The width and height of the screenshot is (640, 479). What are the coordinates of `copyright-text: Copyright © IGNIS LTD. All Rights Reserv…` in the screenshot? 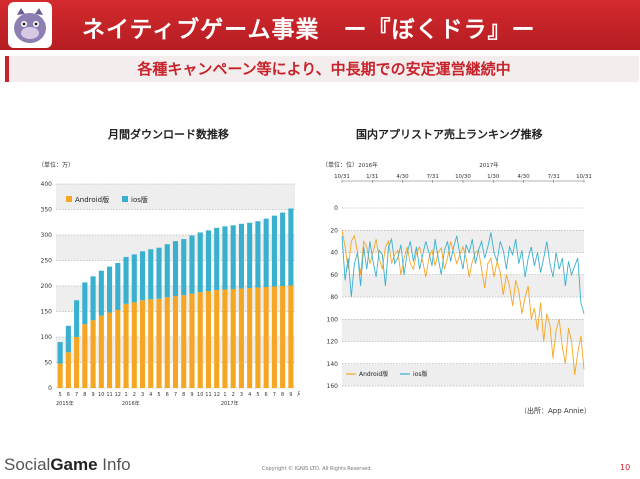 It's located at (317, 469).